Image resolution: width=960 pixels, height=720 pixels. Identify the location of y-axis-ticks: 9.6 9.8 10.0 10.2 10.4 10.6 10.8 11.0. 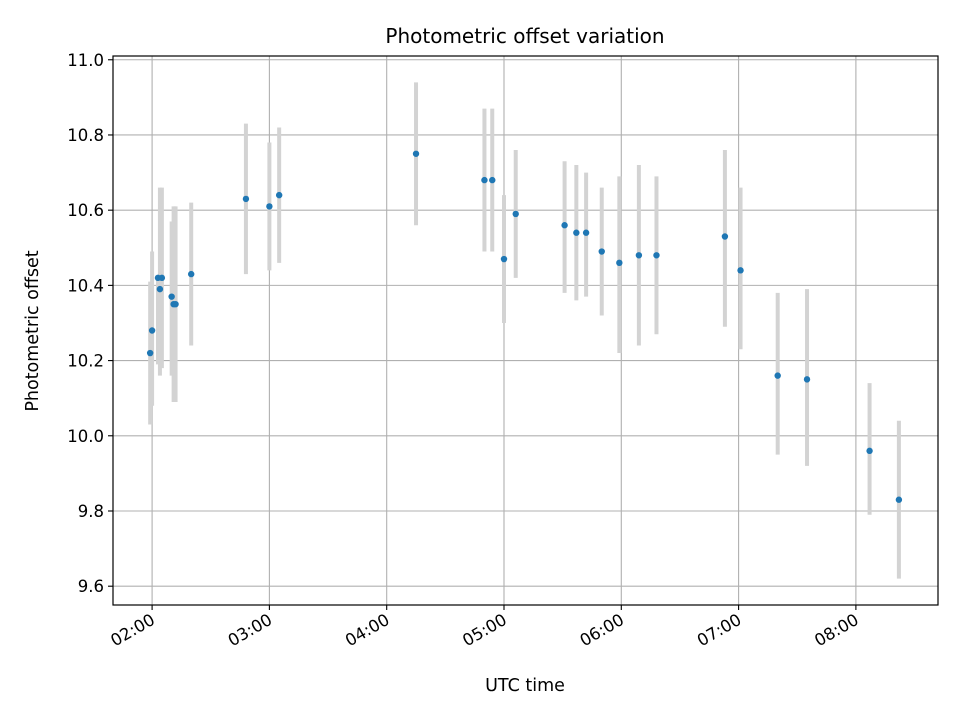
(90, 323).